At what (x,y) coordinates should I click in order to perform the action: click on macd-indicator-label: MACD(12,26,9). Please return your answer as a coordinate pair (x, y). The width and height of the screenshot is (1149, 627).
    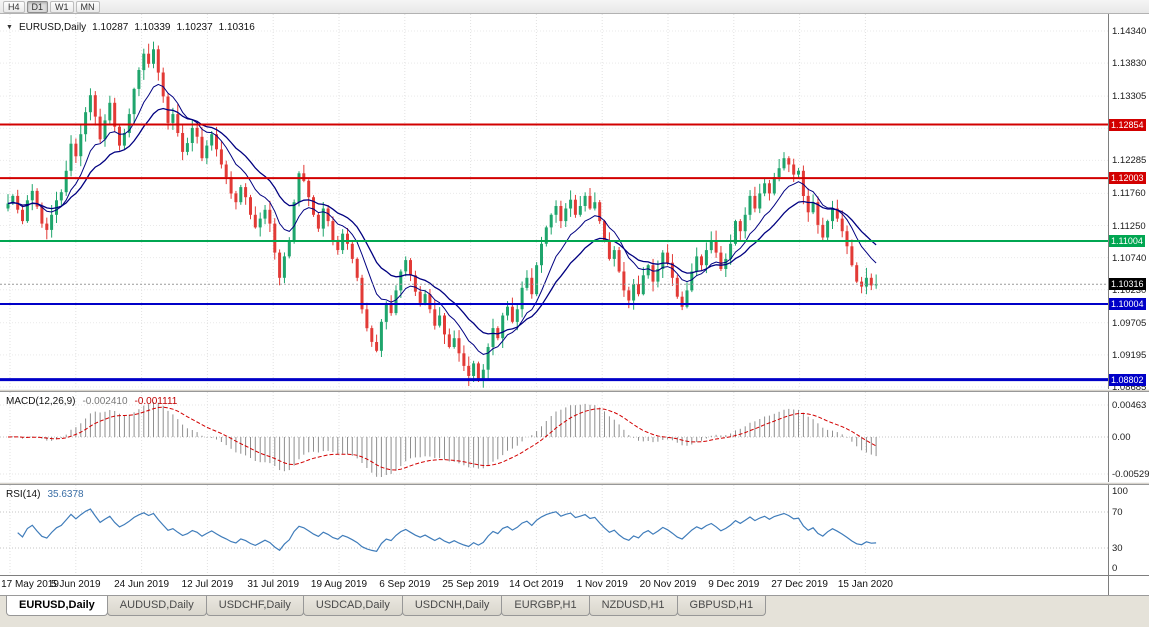
    Looking at the image, I should click on (41, 401).